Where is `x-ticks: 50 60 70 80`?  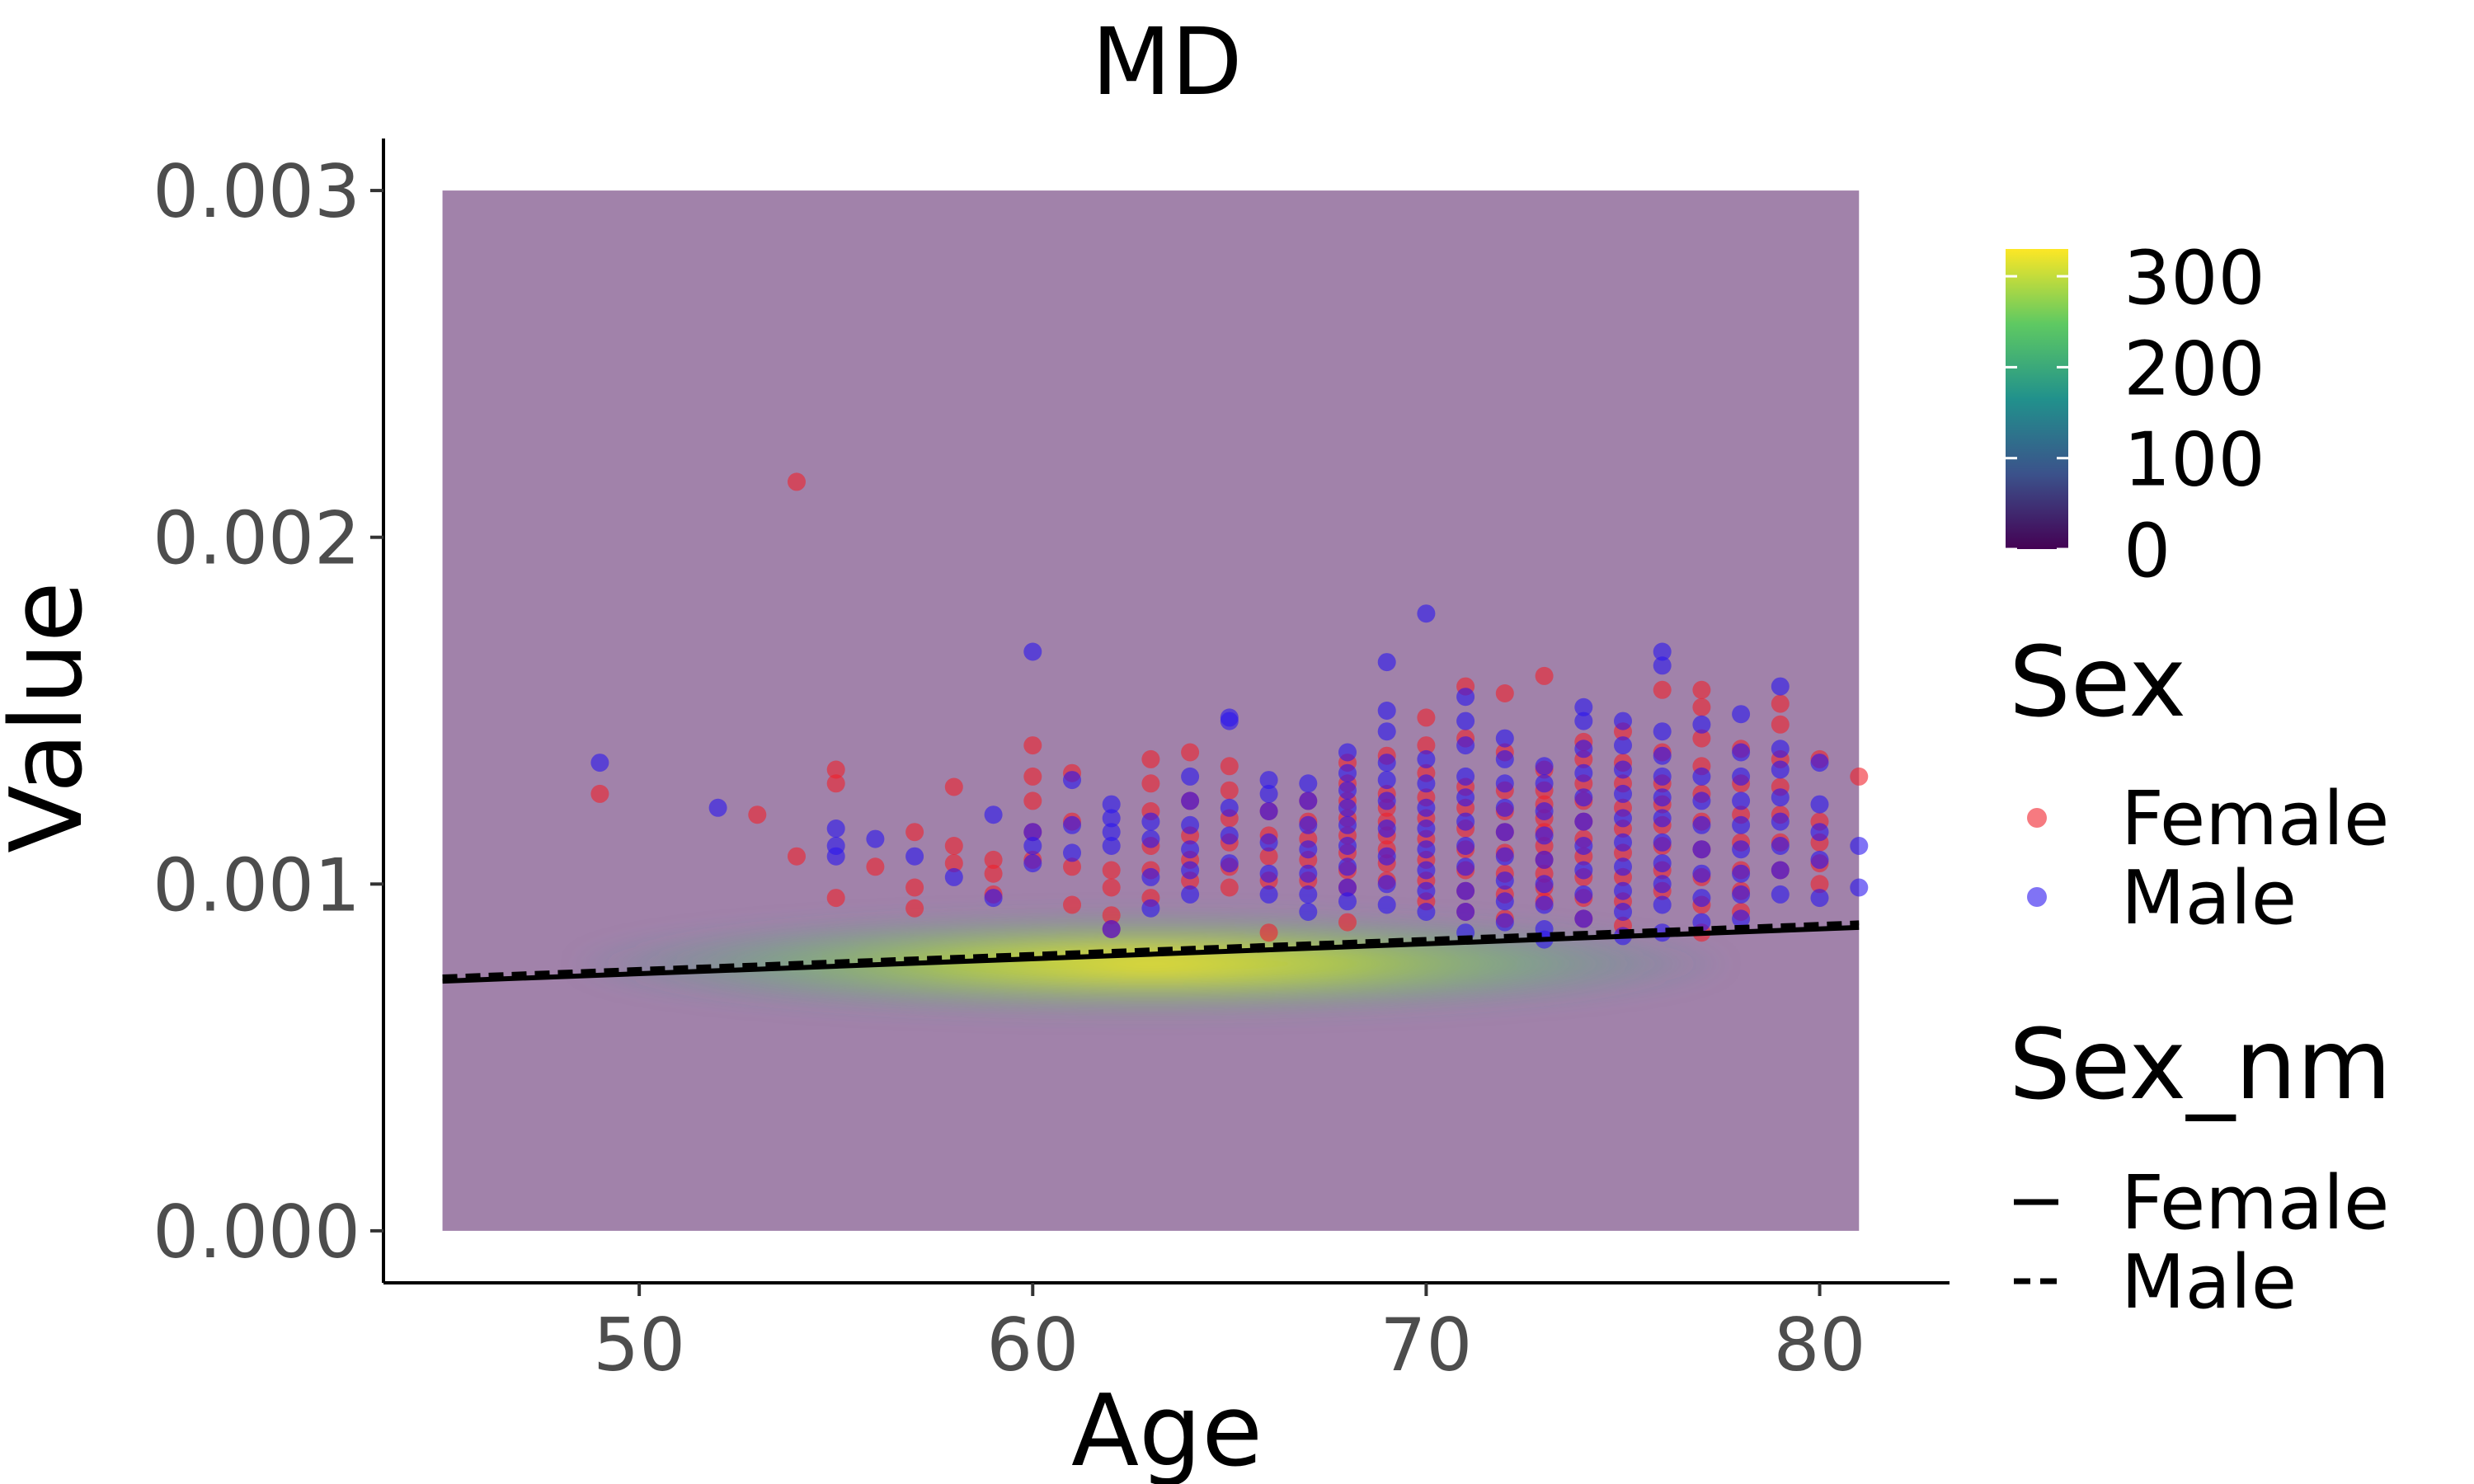 x-ticks: 50 60 70 80 is located at coordinates (1229, 1335).